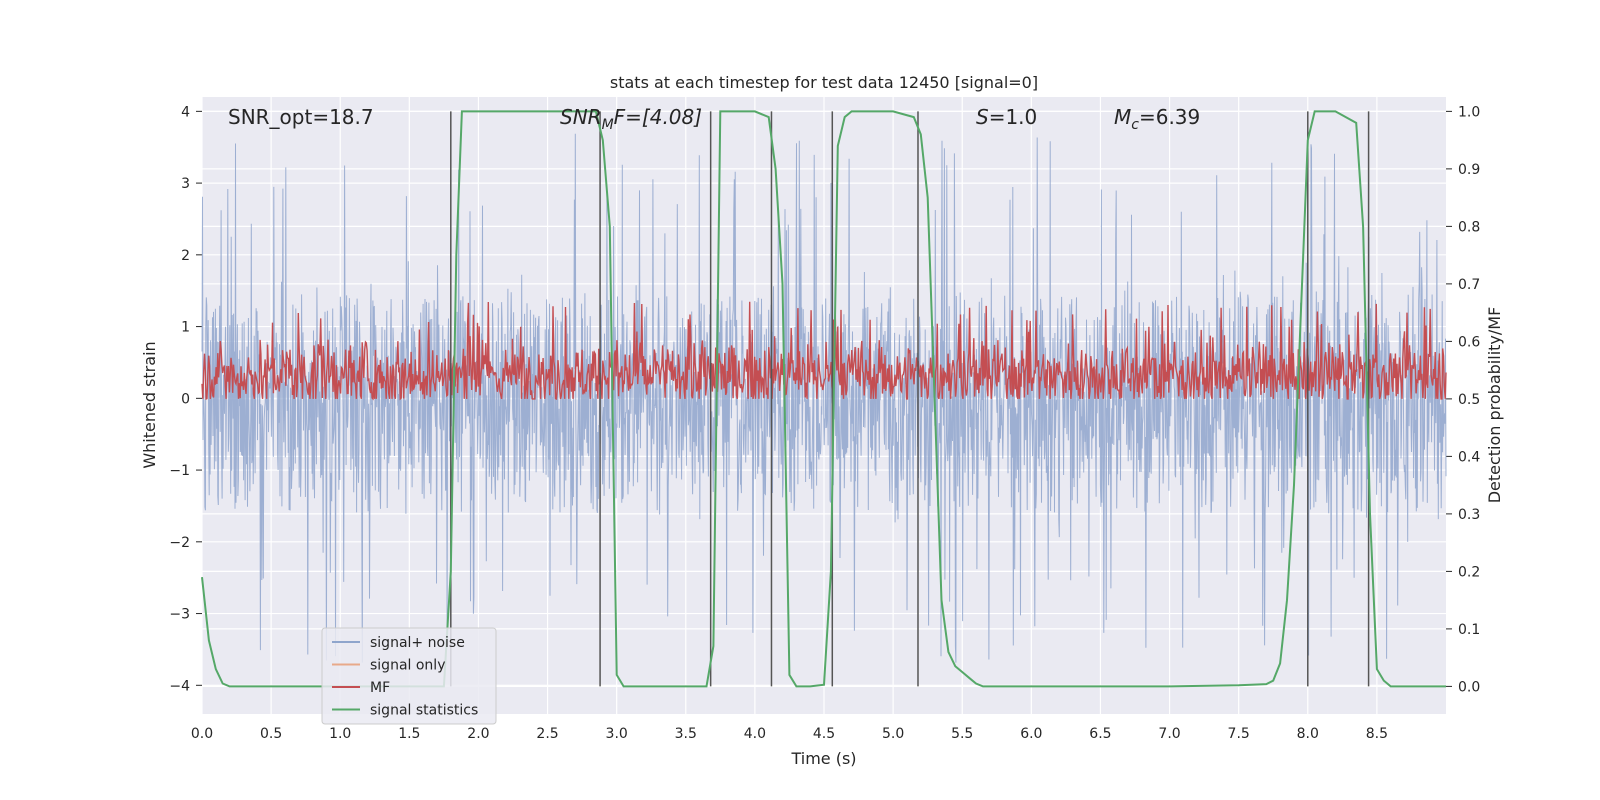  Describe the element at coordinates (1377, 734) in the screenshot. I see `x-tick-label: 8.5` at that location.